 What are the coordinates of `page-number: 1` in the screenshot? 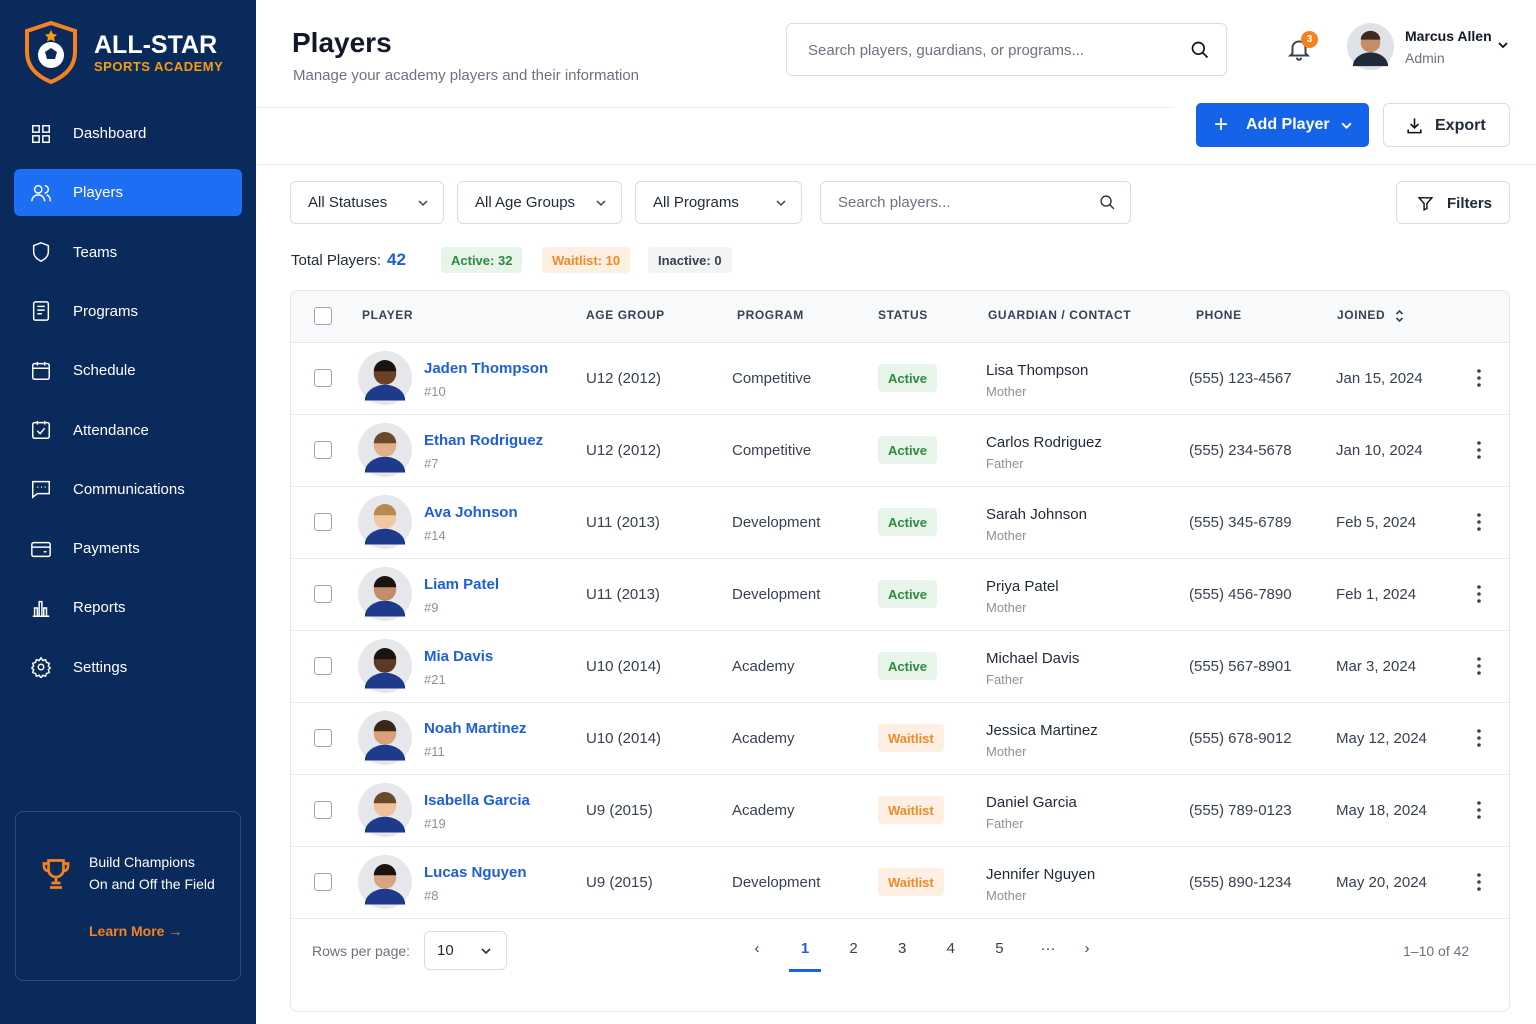 It's located at (805, 948).